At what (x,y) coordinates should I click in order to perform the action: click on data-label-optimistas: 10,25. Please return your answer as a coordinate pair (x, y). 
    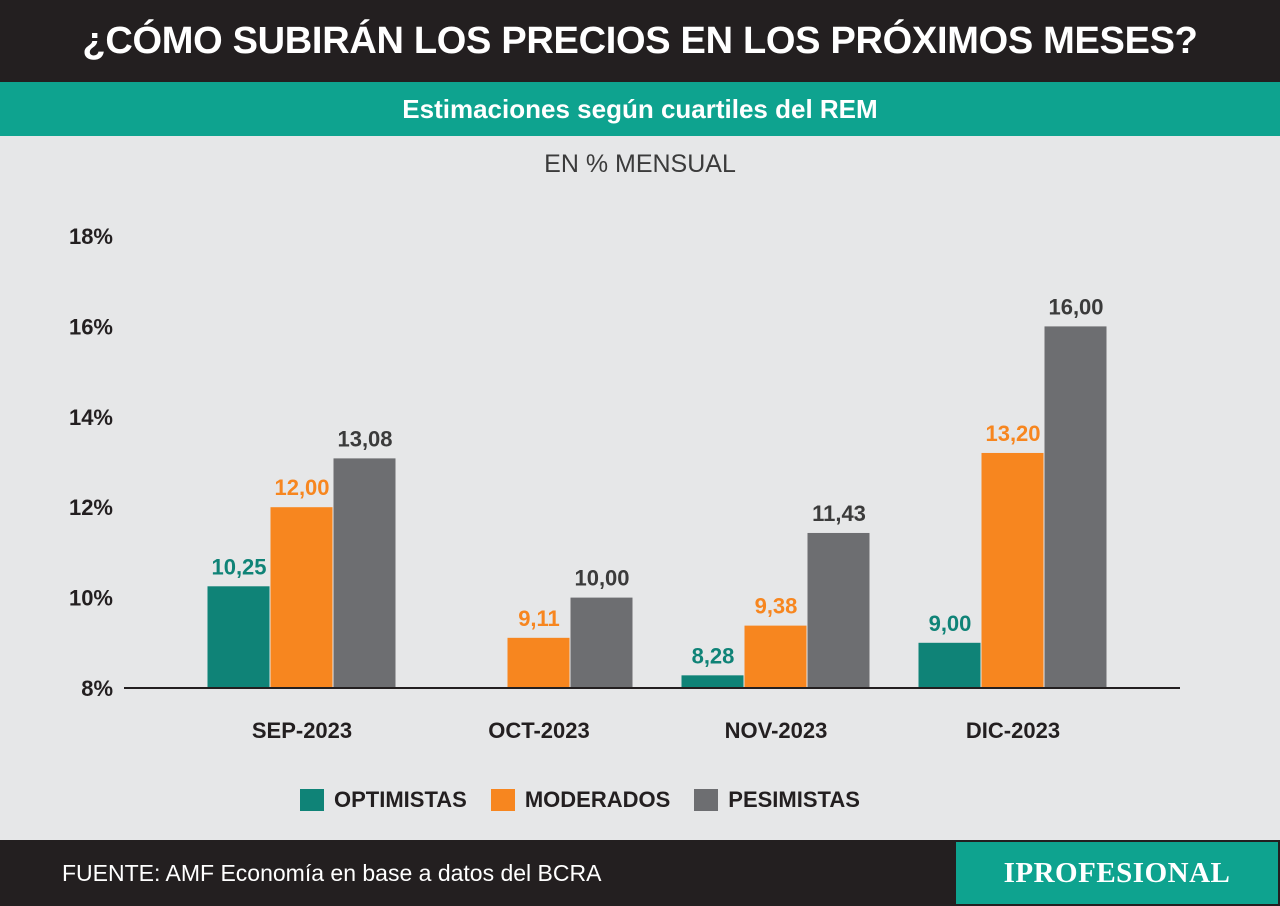
    Looking at the image, I should click on (238, 566).